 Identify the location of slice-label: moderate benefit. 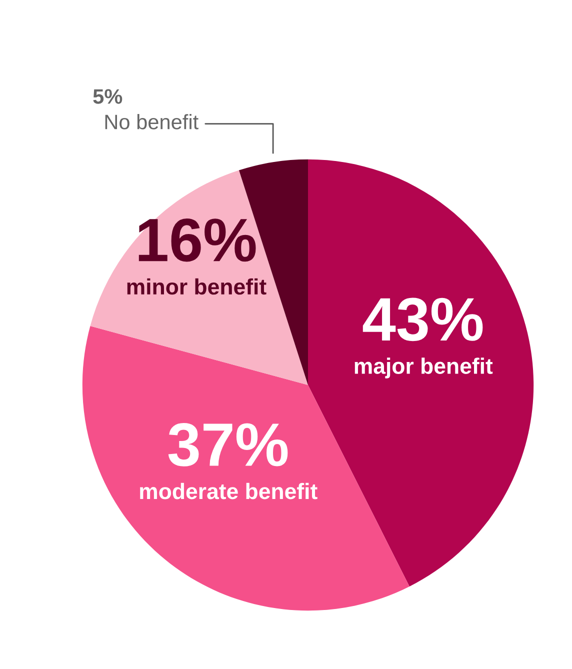
(229, 491).